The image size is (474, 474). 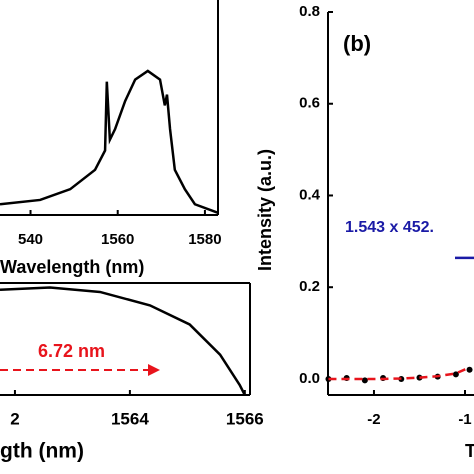 I want to click on y-tick-label: 0.0, so click(x=309, y=378).